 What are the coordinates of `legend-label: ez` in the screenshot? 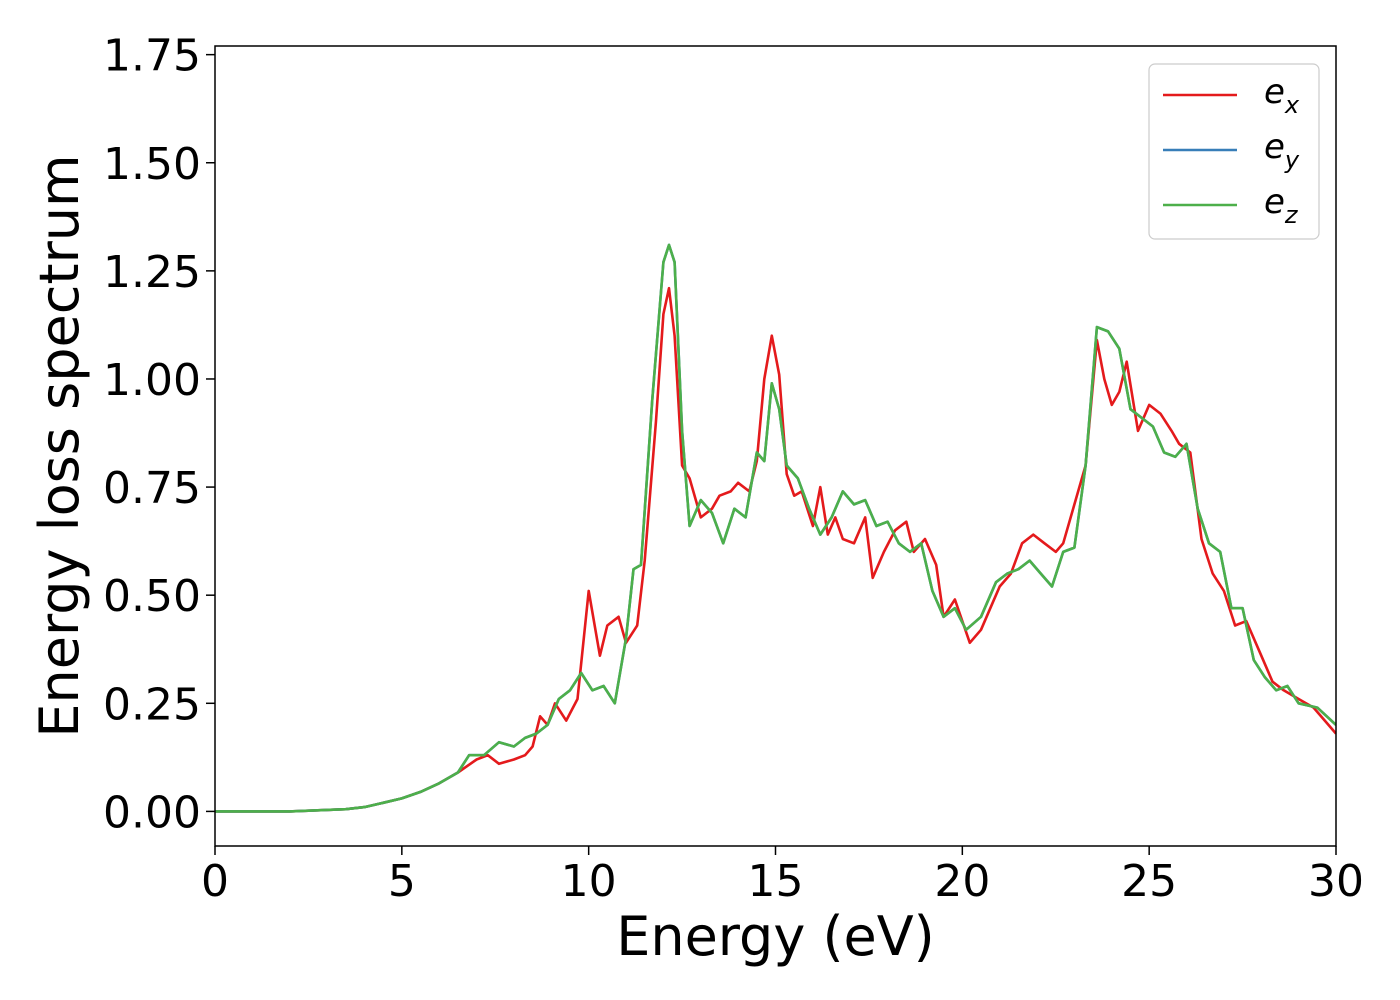 It's located at (1281, 205).